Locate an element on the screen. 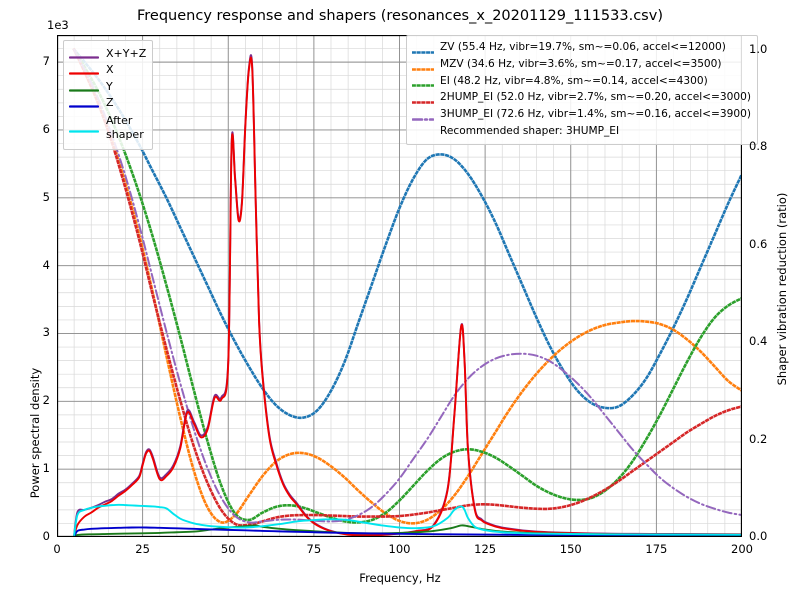  x-tick-label: 25 is located at coordinates (142, 549).